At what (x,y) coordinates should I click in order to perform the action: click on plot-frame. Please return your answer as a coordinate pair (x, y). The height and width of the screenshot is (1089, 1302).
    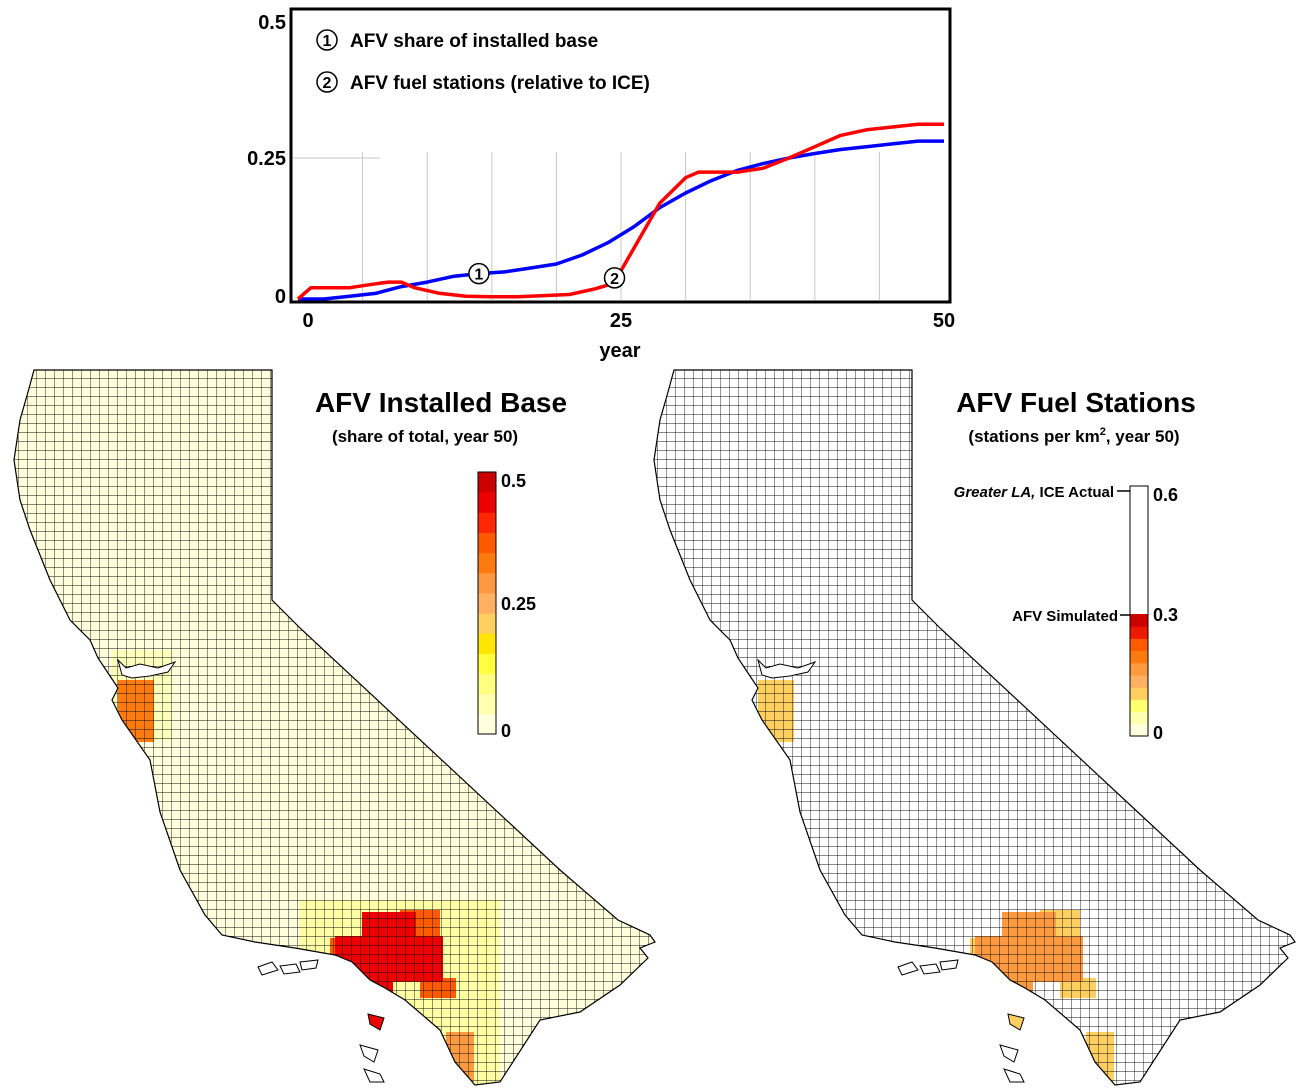
    Looking at the image, I should click on (620, 155).